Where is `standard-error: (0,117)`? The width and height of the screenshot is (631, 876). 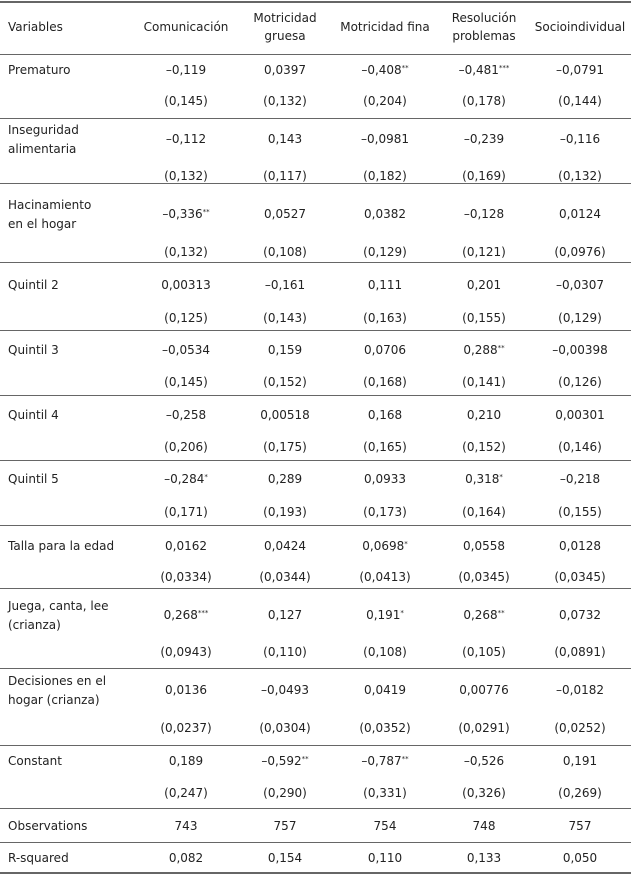
standard-error: (0,117) is located at coordinates (285, 176).